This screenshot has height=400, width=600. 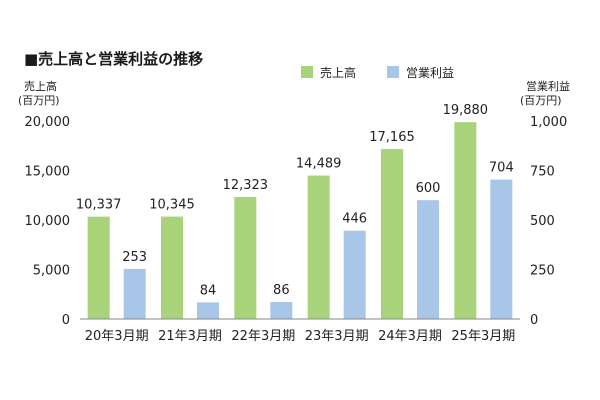 I want to click on left-tick-label: 0, so click(x=66, y=320).